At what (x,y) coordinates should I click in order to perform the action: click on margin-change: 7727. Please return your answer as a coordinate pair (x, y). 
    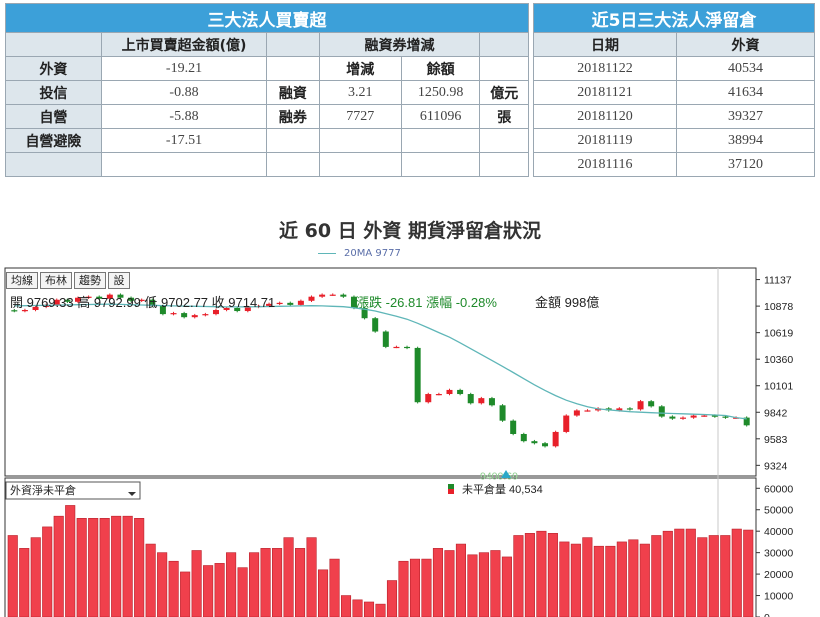
    Looking at the image, I should click on (360, 116).